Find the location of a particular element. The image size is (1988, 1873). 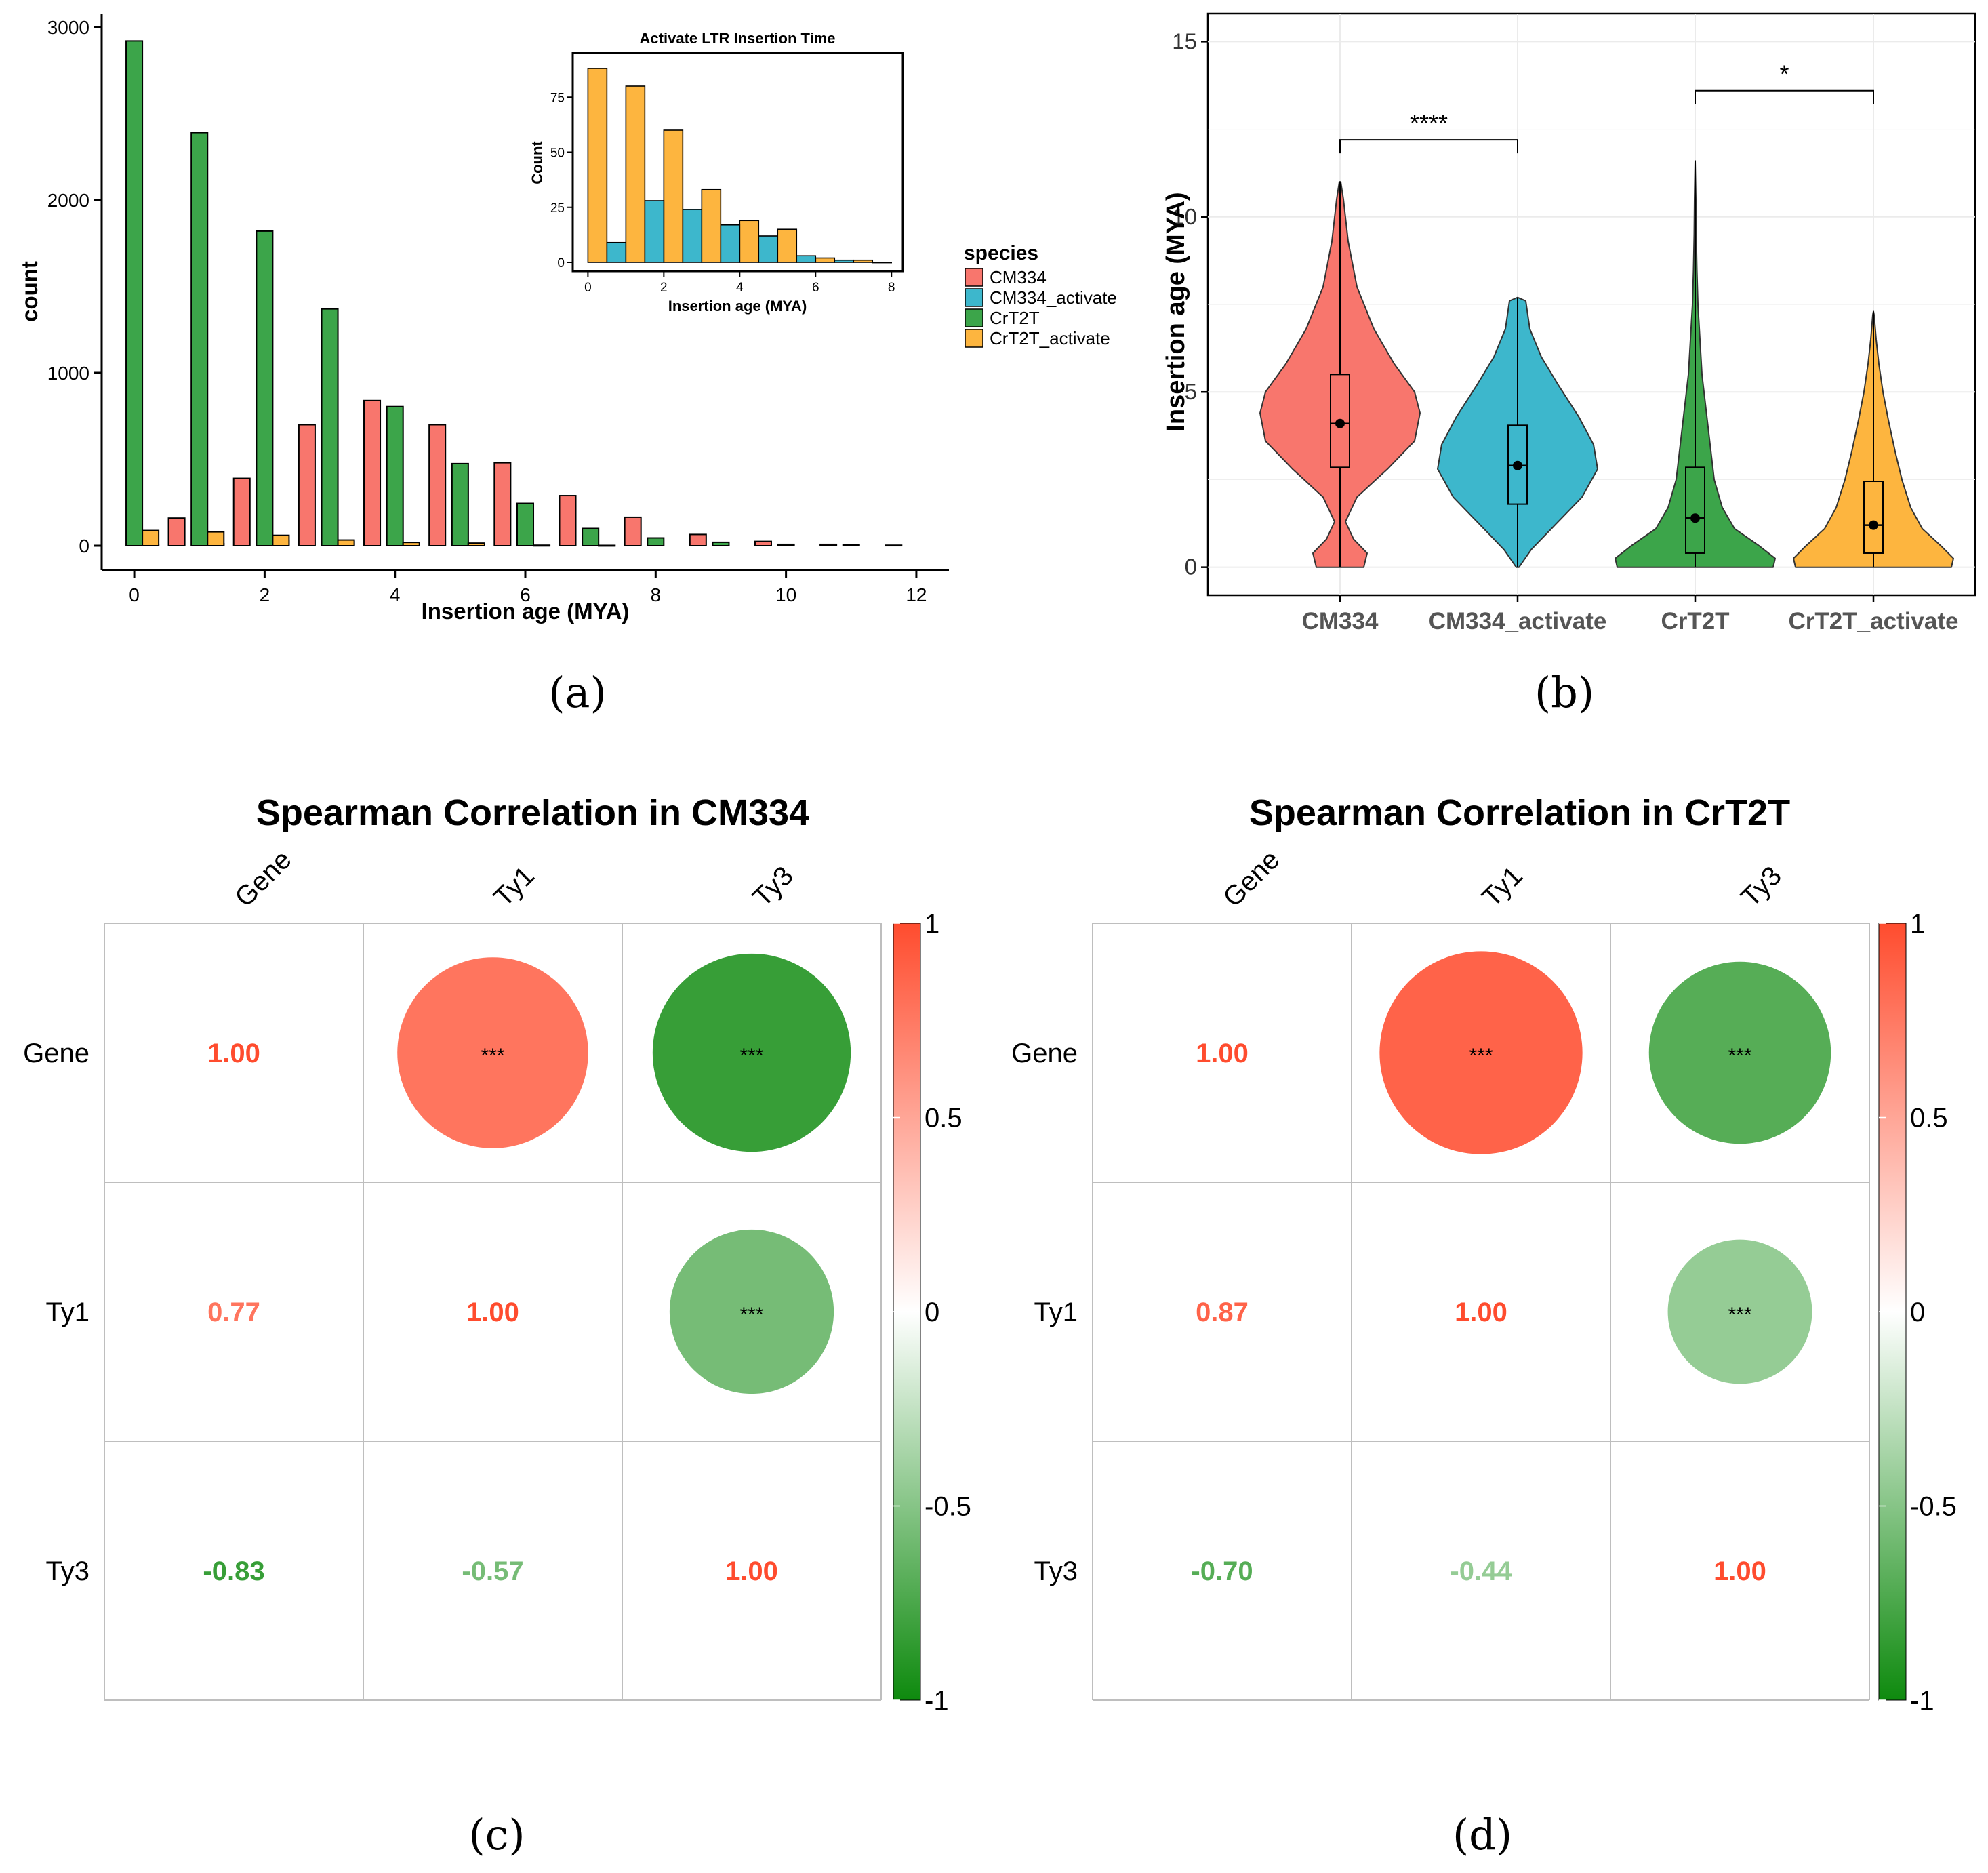

a-inset-y-tick-label: 75 is located at coordinates (557, 98).